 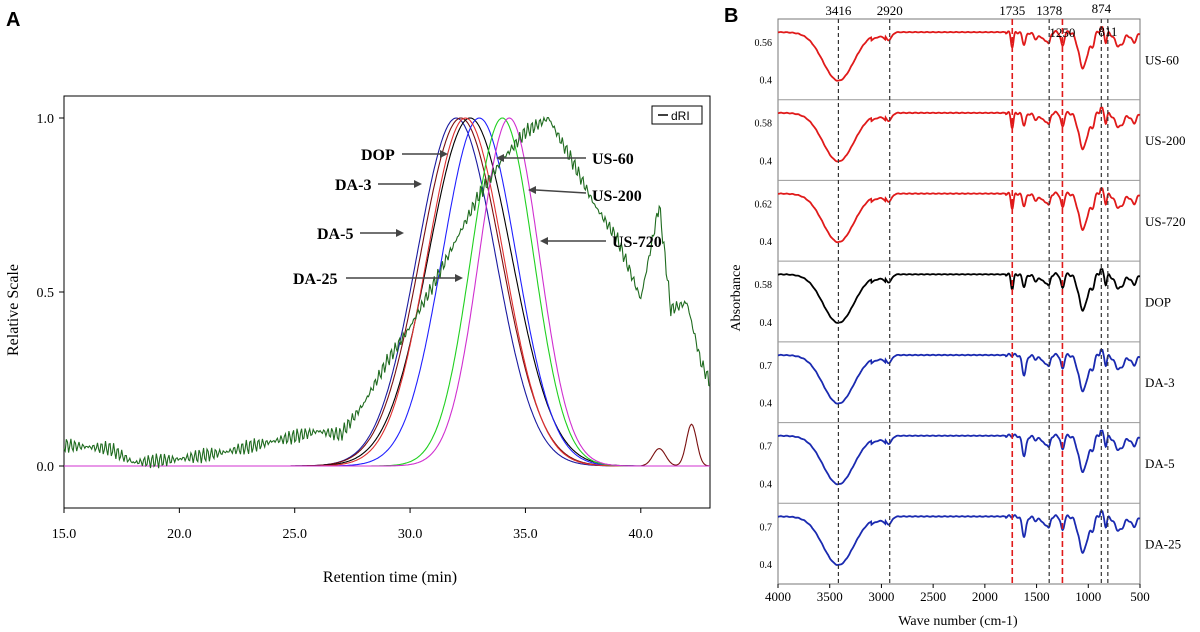 I want to click on arrowhead-dop, so click(x=444, y=154).